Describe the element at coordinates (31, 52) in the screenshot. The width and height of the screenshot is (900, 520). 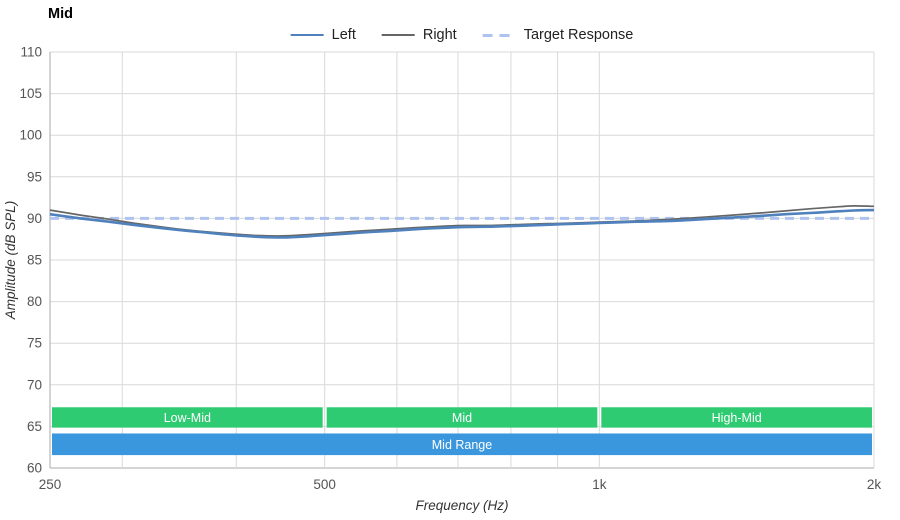
I see `y-tick-label: 110` at that location.